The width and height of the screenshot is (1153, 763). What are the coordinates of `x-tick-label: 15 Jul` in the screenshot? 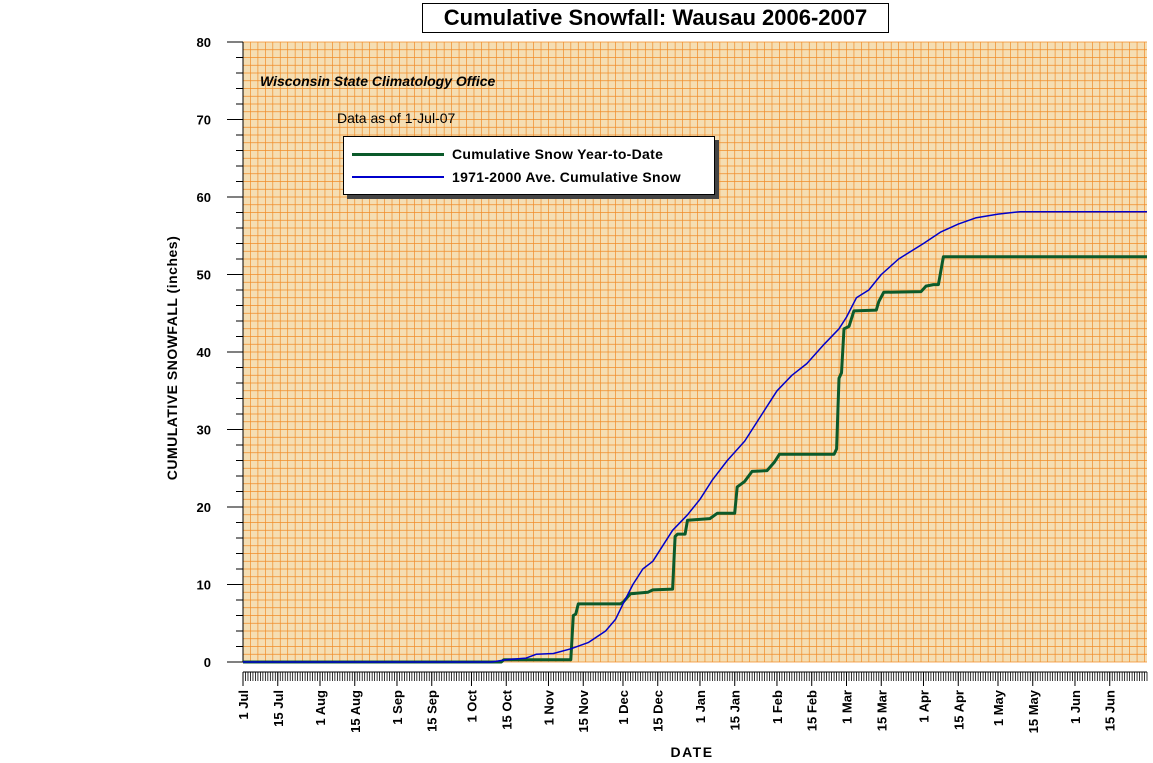 It's located at (278, 708).